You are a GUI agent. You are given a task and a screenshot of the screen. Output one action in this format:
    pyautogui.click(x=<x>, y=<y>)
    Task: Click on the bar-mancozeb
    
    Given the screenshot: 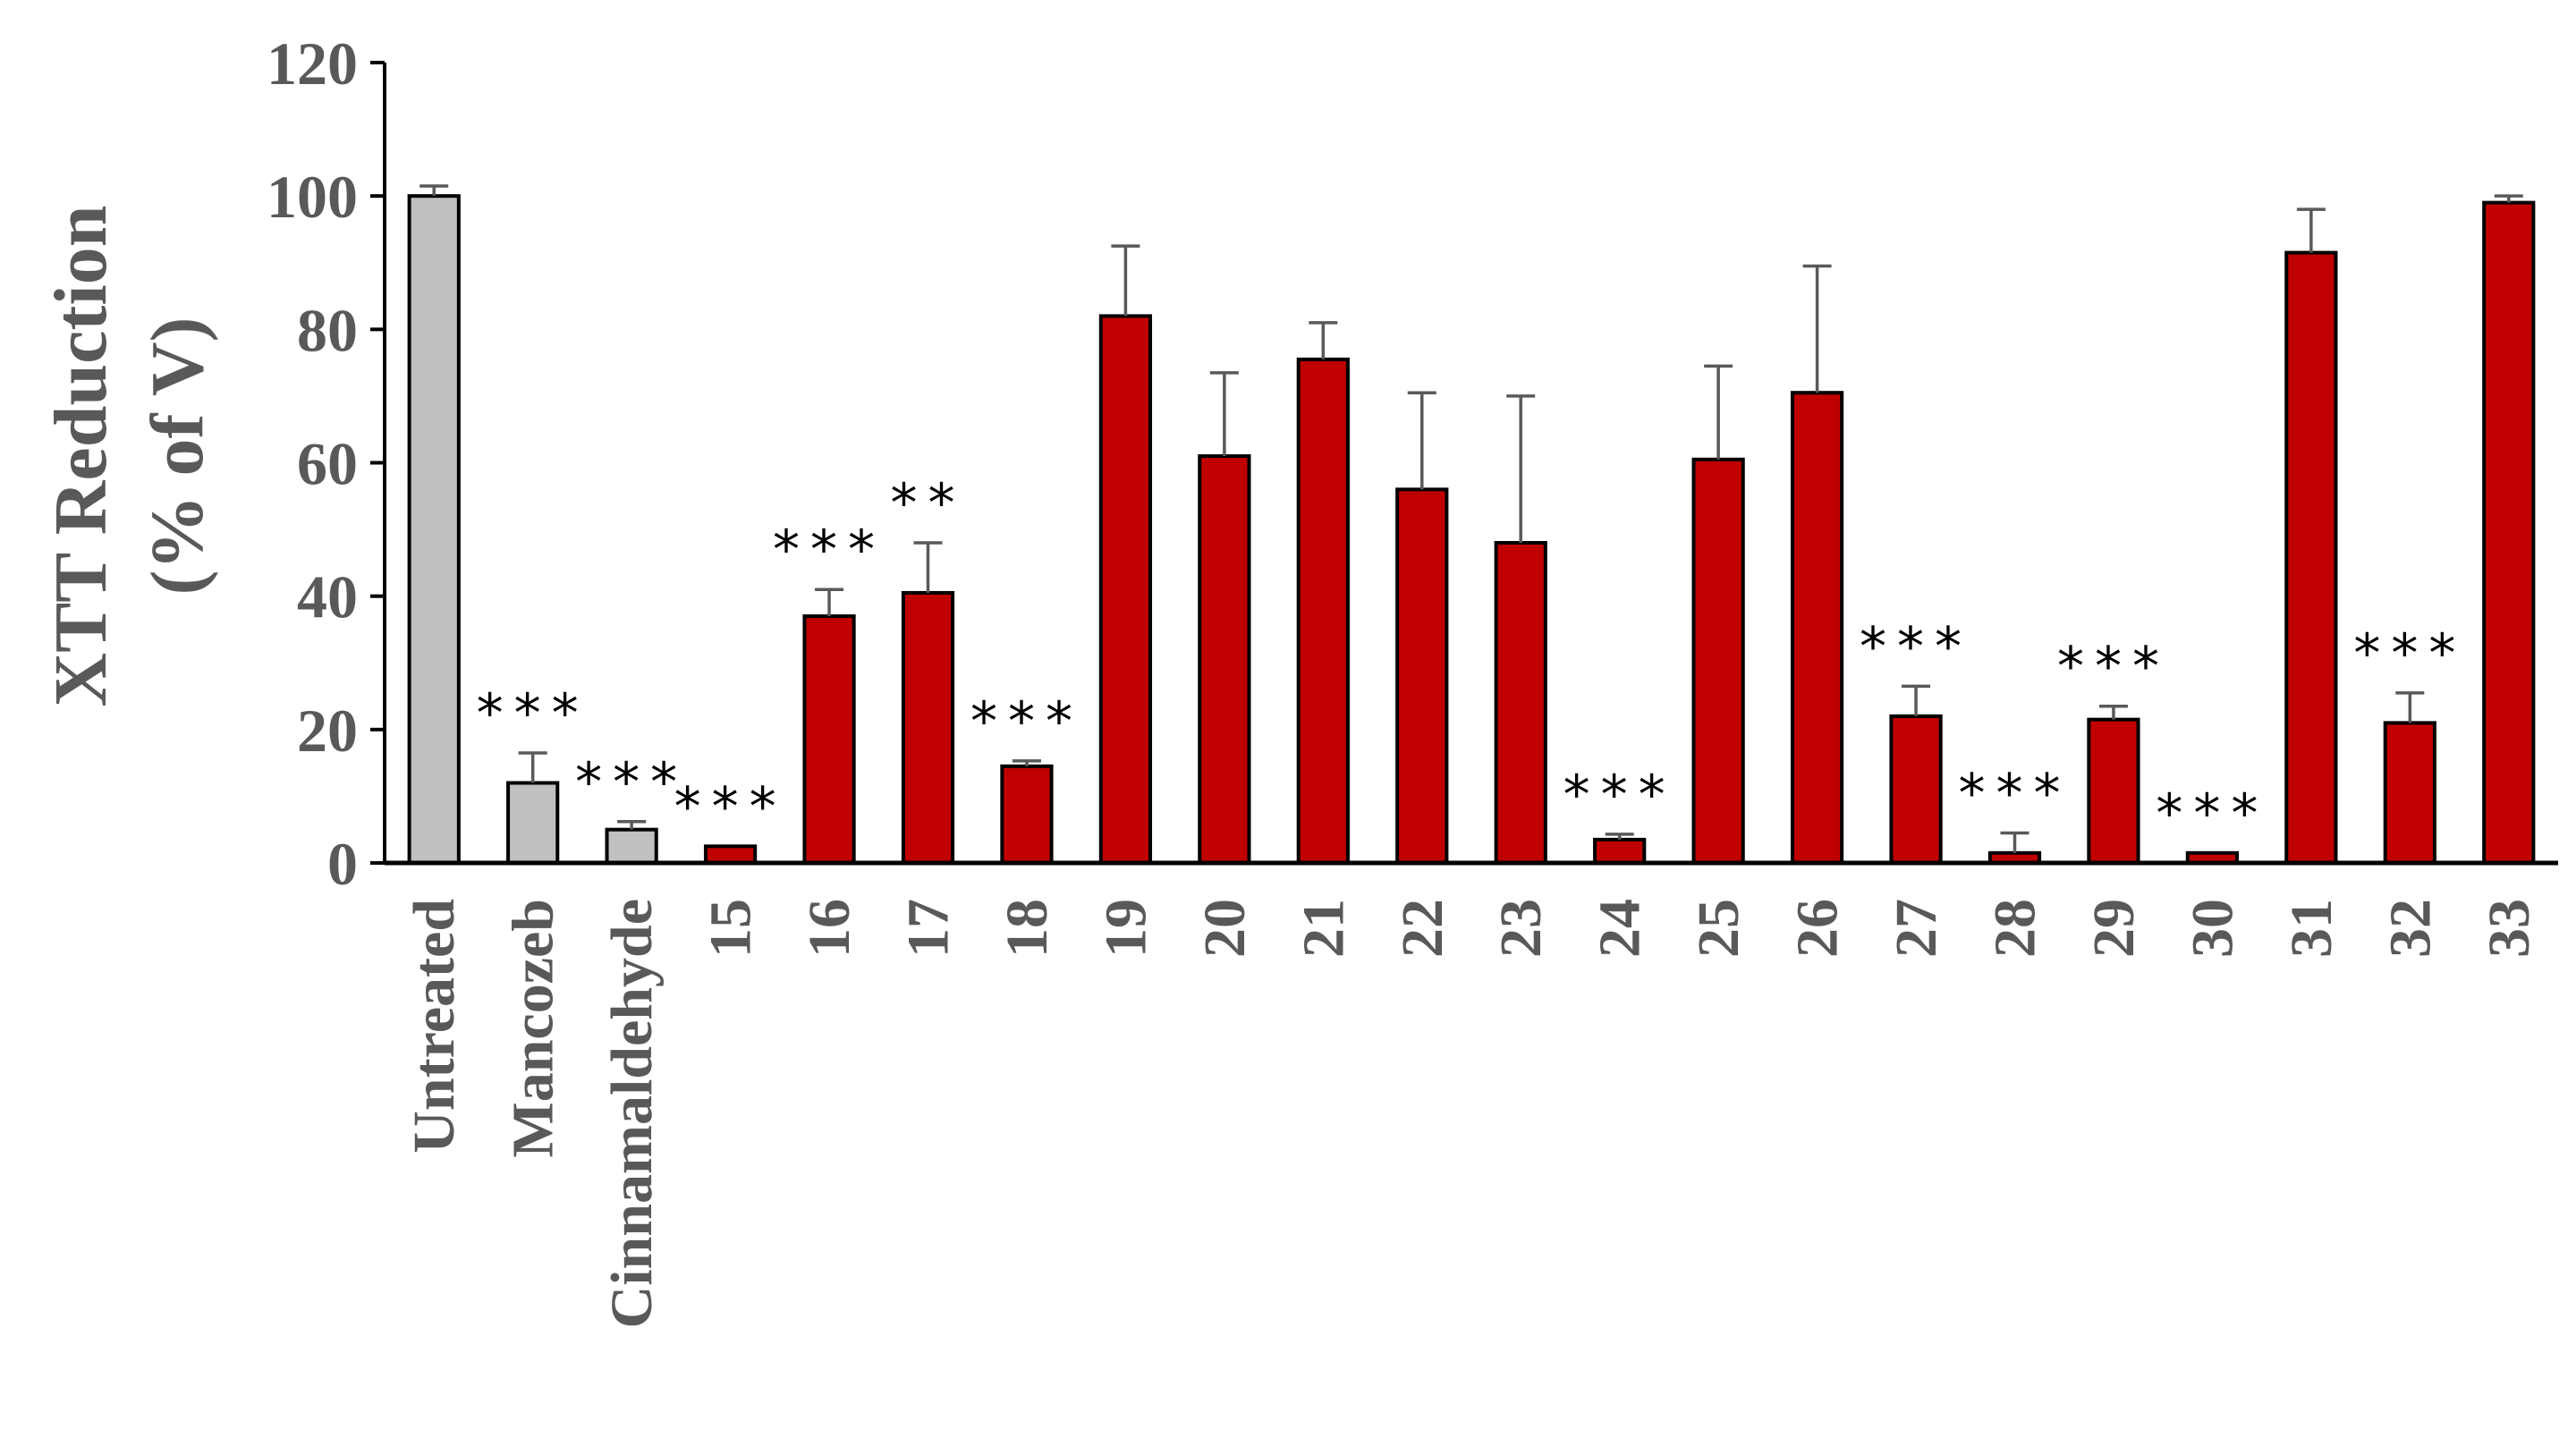 What is the action you would take?
    pyautogui.click(x=533, y=823)
    